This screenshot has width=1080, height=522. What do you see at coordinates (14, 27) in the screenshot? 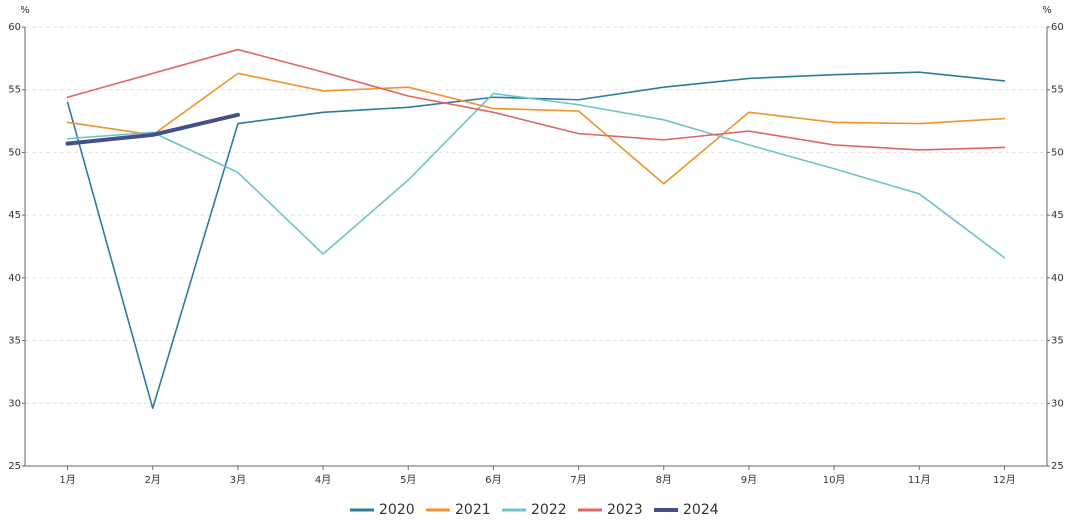
I see `y-tick-label: 60` at bounding box center [14, 27].